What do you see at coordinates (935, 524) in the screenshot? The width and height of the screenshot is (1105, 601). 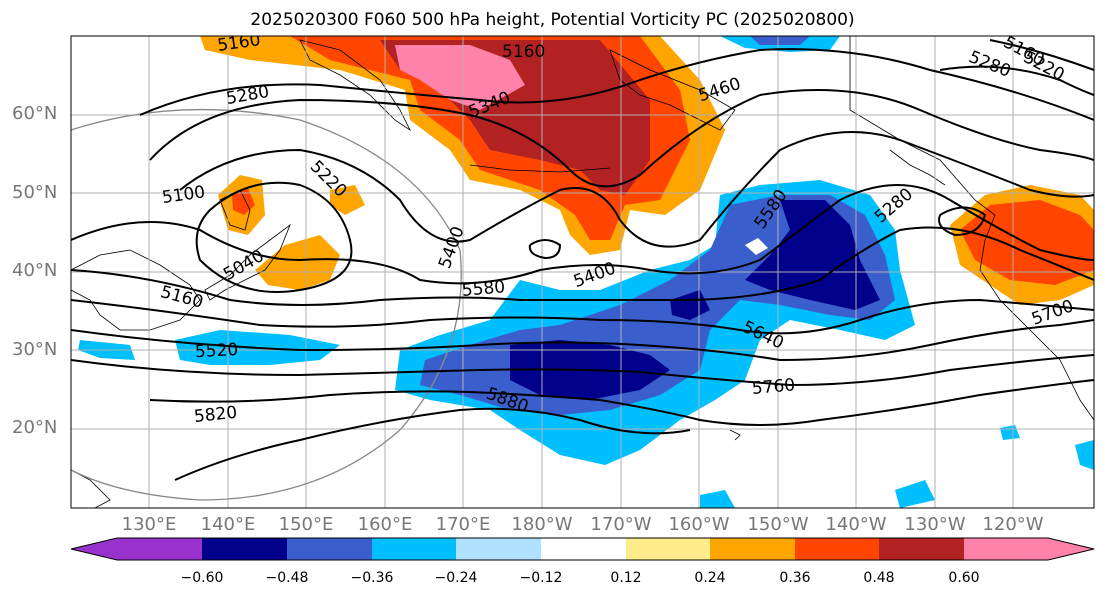 I see `lon-label: 130°W` at bounding box center [935, 524].